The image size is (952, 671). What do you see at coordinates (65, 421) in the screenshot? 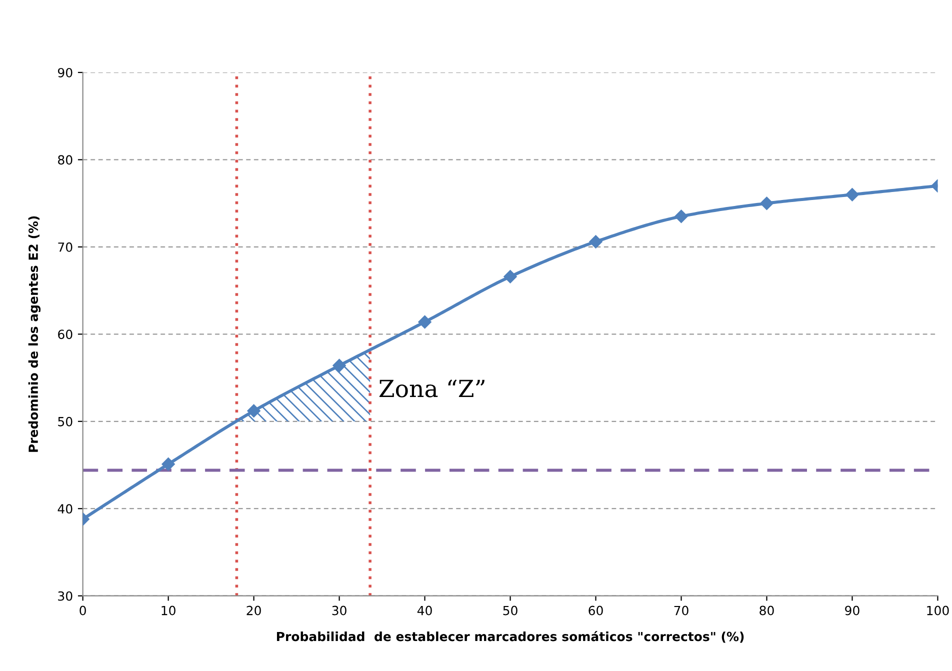
I see `y-tick-label: 50` at bounding box center [65, 421].